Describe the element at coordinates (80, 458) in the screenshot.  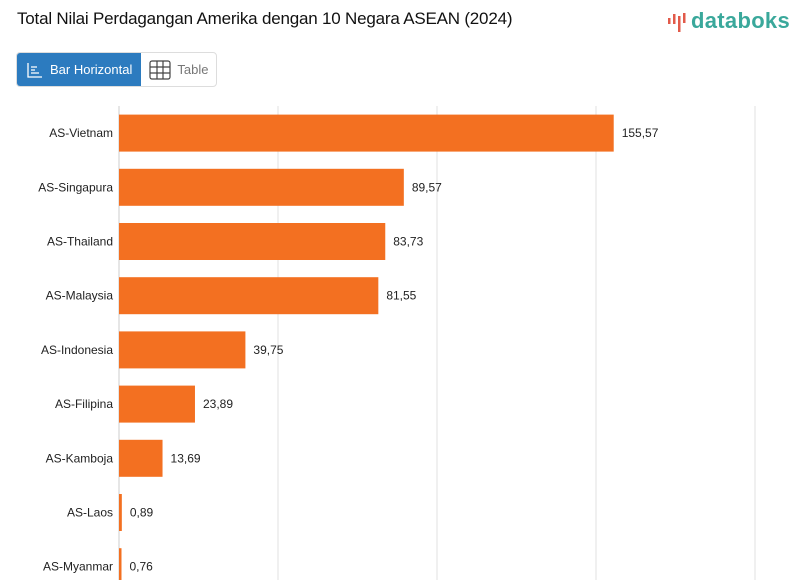
I see `category-label: AS-Kamboja` at that location.